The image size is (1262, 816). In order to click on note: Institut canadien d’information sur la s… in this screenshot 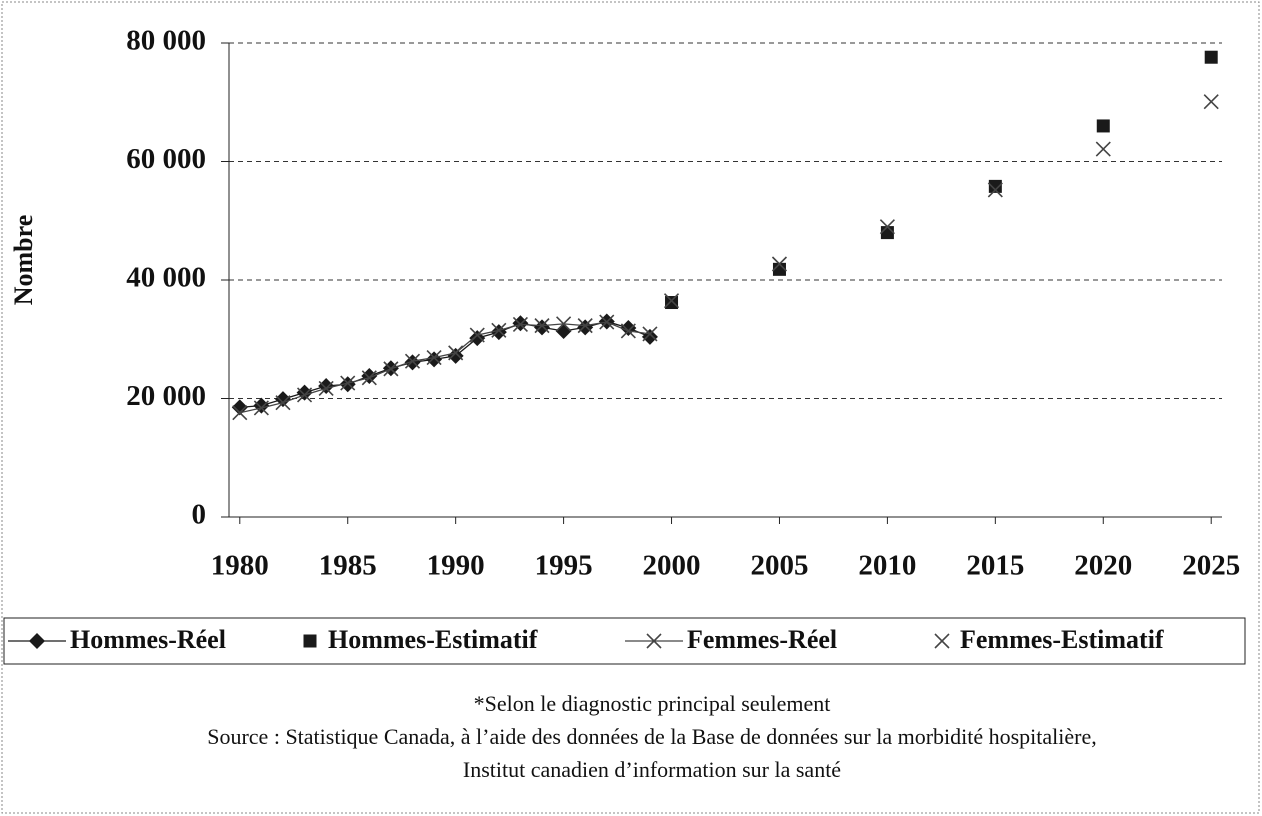, I will do `click(652, 769)`.